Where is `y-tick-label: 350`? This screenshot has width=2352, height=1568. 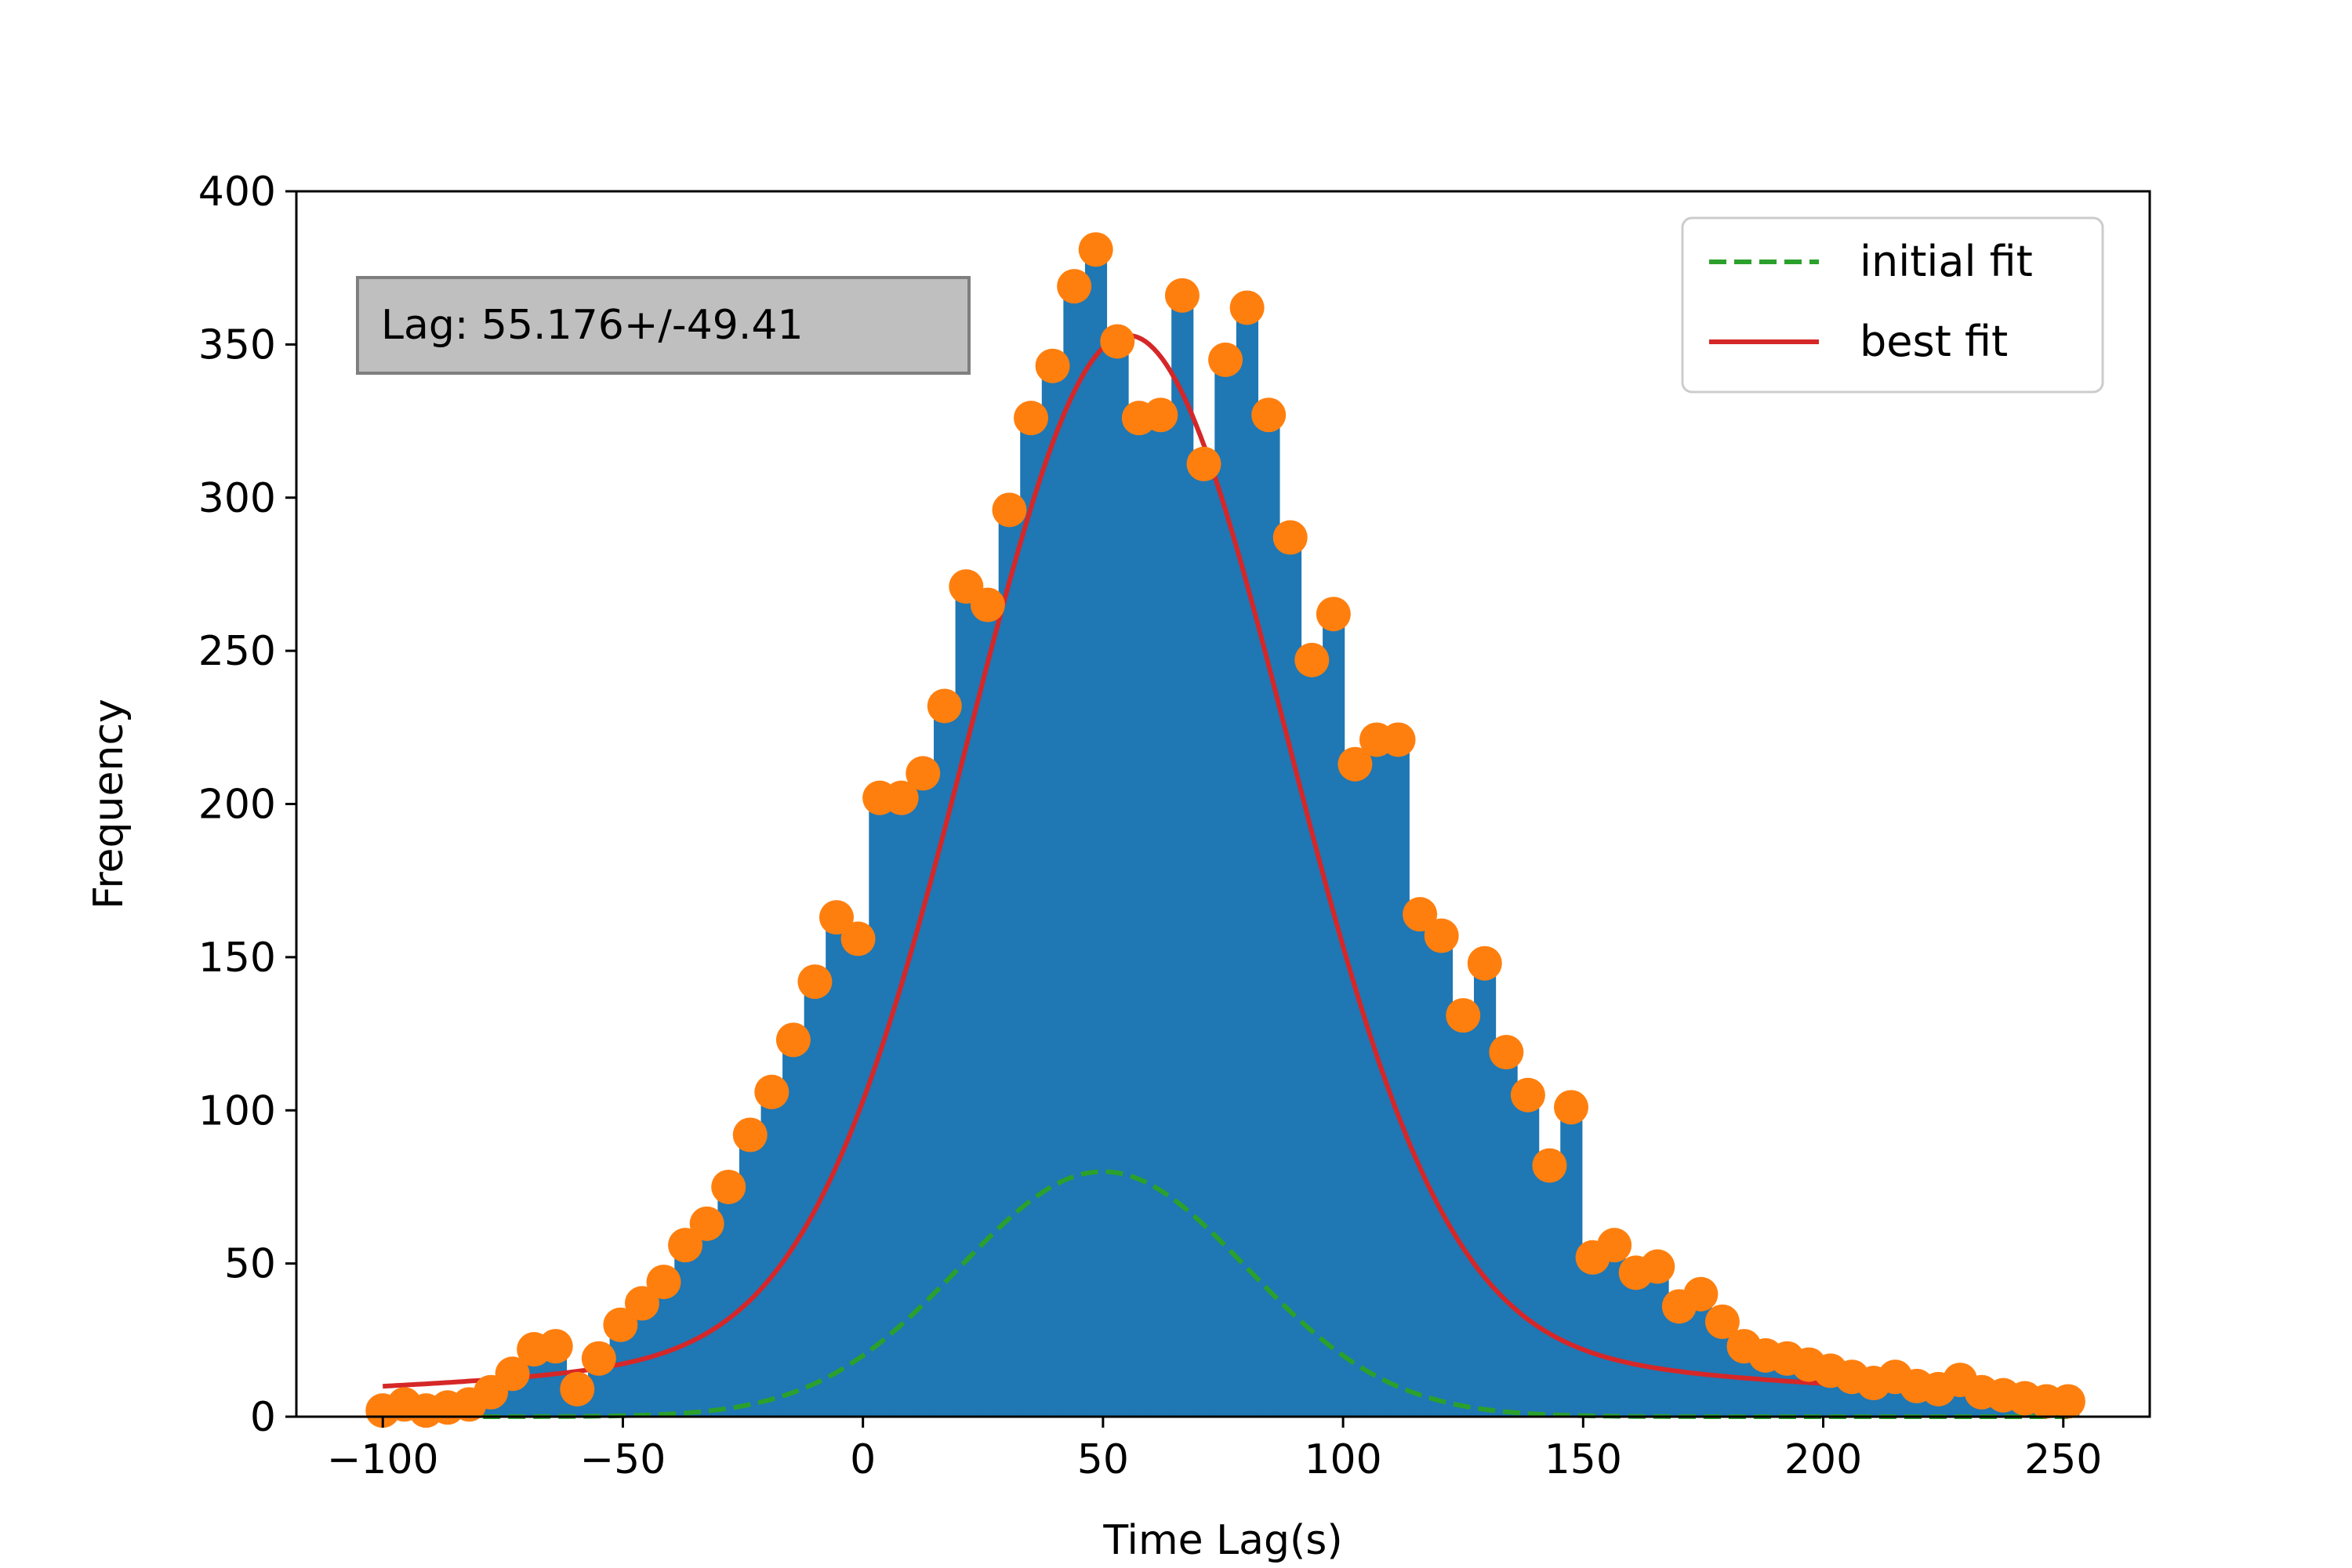 y-tick-label: 350 is located at coordinates (237, 344).